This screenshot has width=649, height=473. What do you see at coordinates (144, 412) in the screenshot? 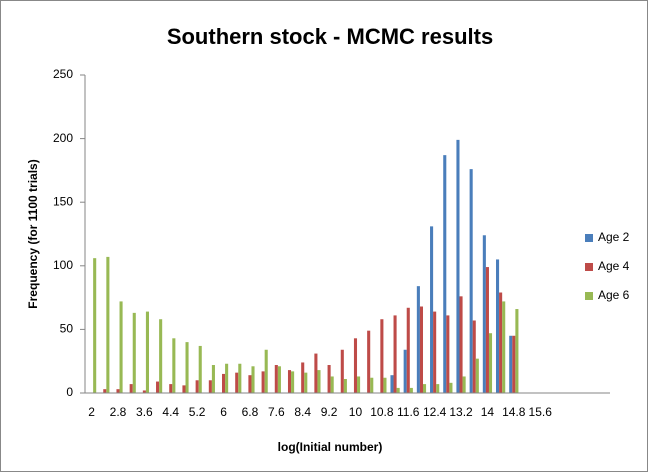
I see `x-tick-label: 3.6` at bounding box center [144, 412].